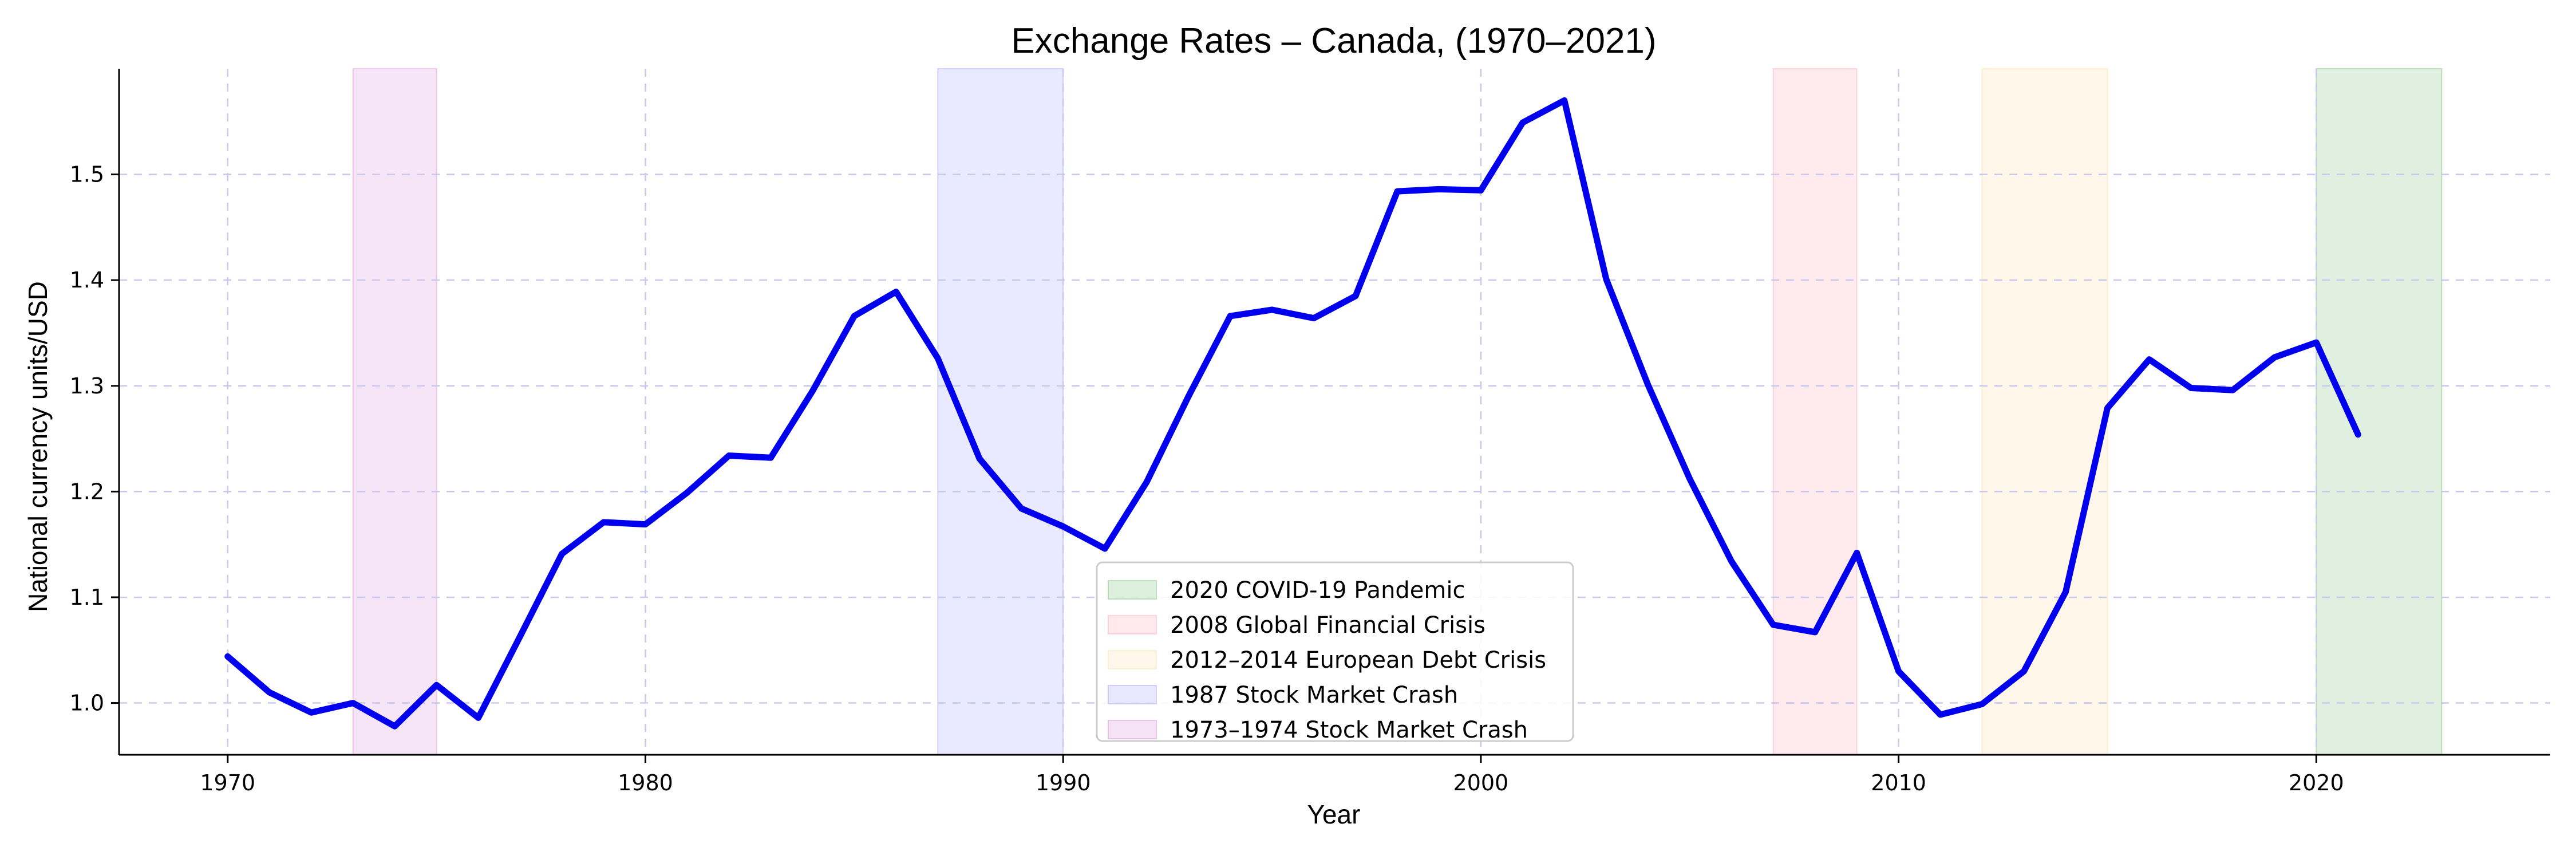  I want to click on legend-label: 1987 Stock Market Crash, so click(1314, 695).